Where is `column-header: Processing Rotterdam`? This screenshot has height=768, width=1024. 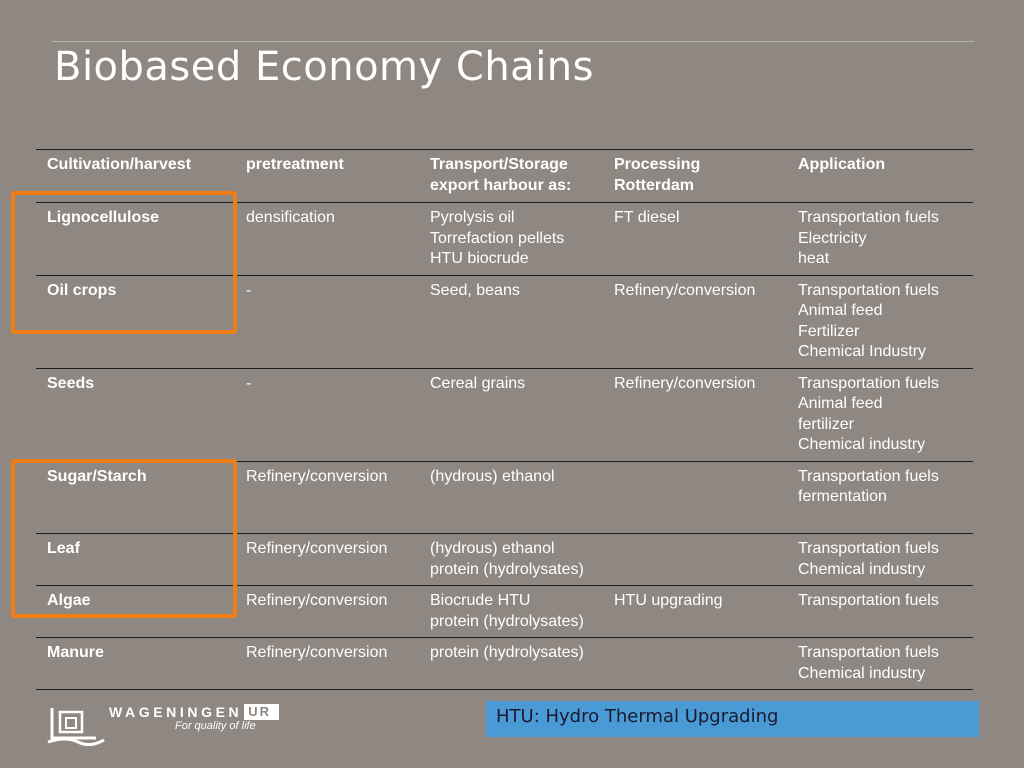 column-header: Processing Rotterdam is located at coordinates (695, 176).